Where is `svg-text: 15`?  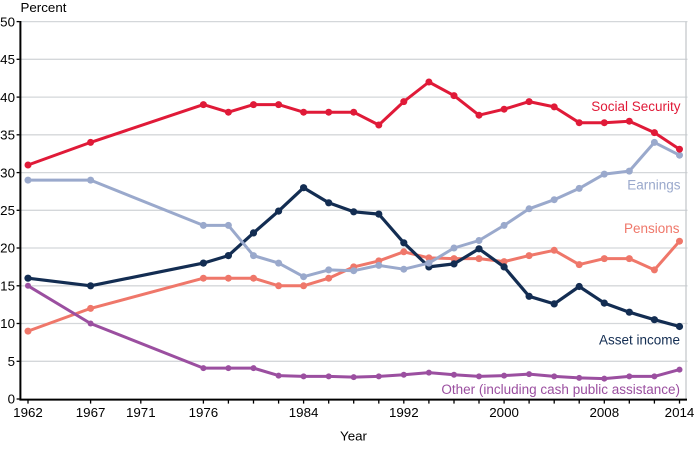 svg-text: 15 is located at coordinates (7, 286).